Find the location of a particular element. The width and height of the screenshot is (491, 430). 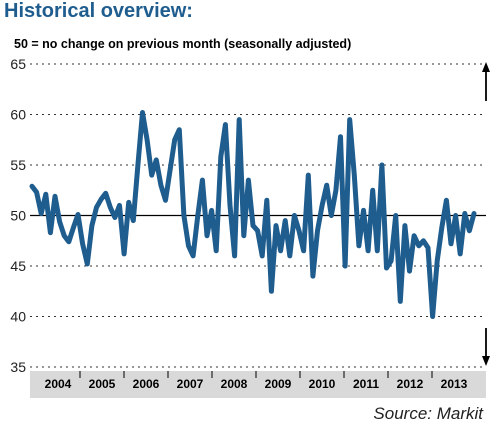

y-tick-label: 50 is located at coordinates (18, 216).